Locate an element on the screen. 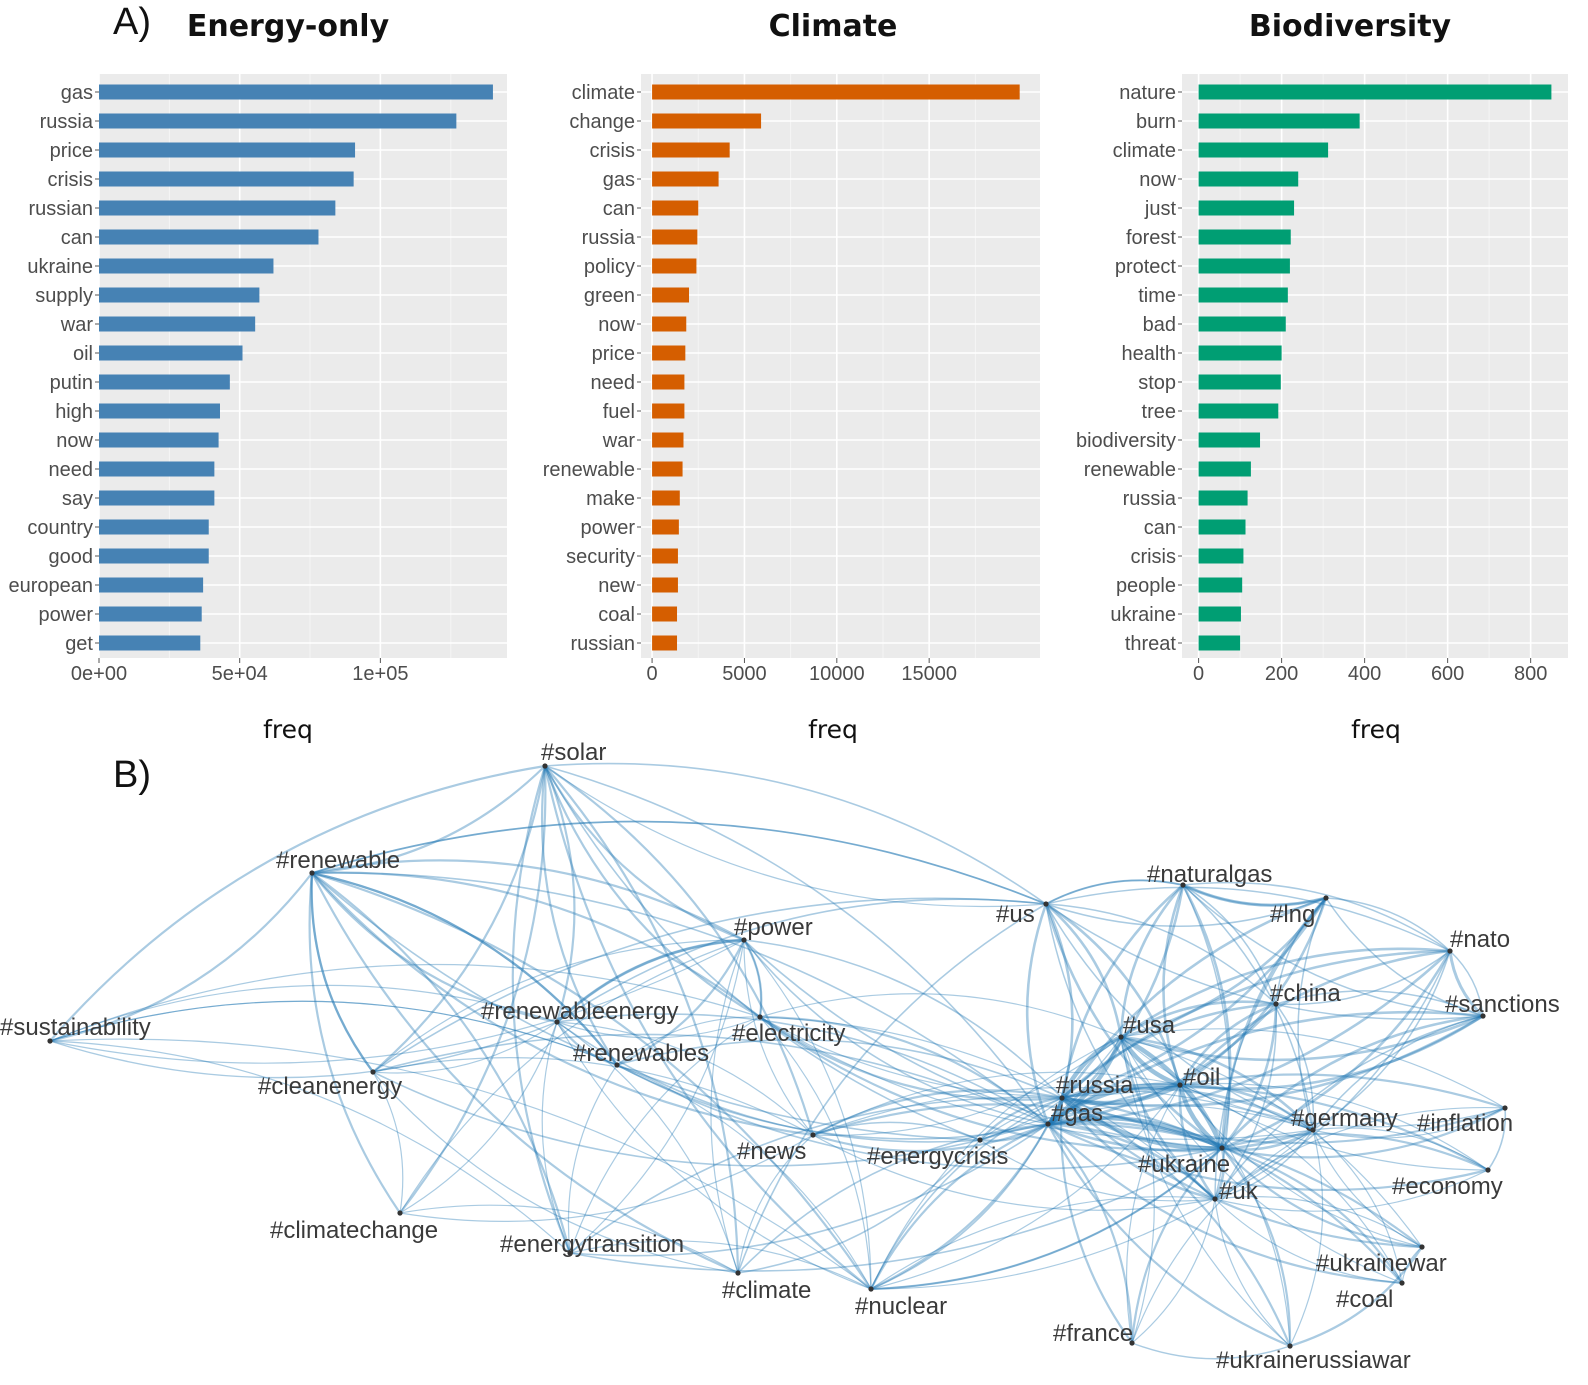 The width and height of the screenshot is (1588, 1385). edge-oil-uk is located at coordinates (1197, 1142).